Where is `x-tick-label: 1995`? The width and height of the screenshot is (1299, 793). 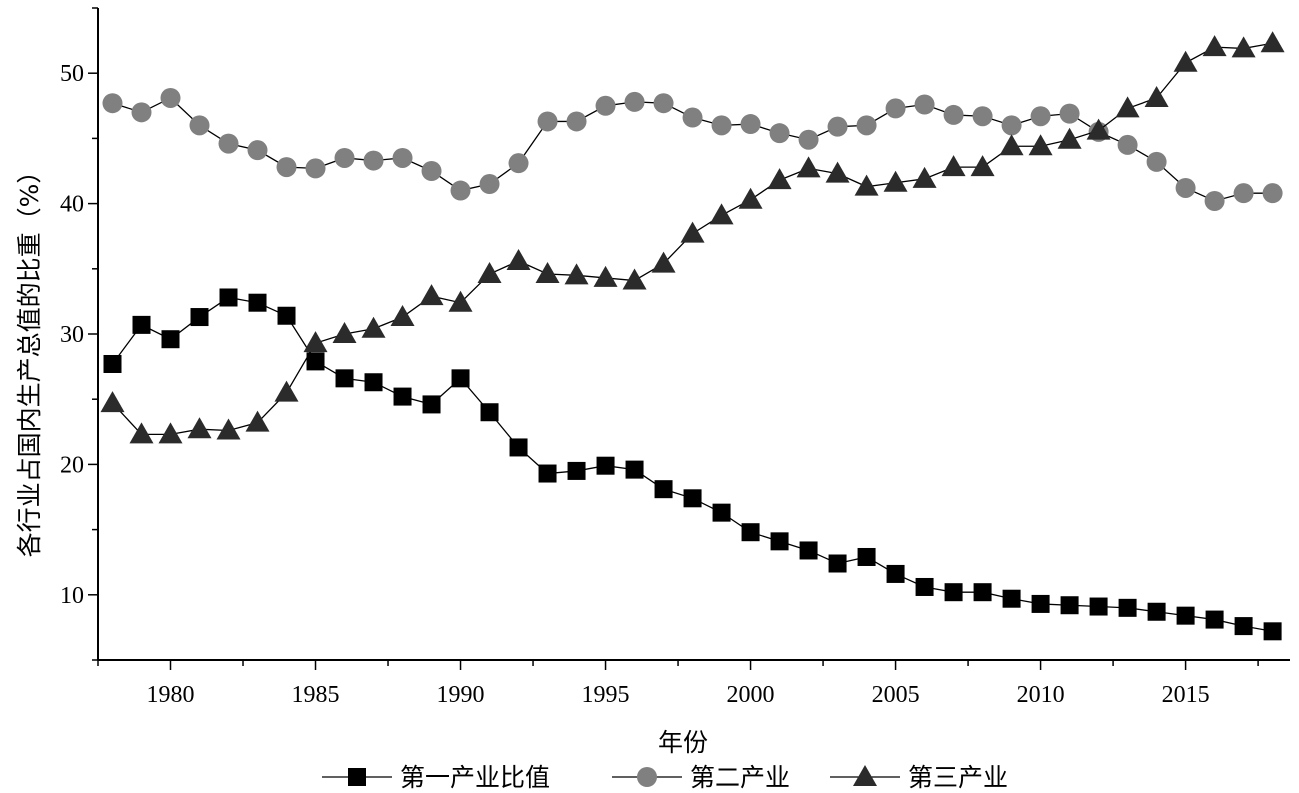 x-tick-label: 1995 is located at coordinates (606, 695).